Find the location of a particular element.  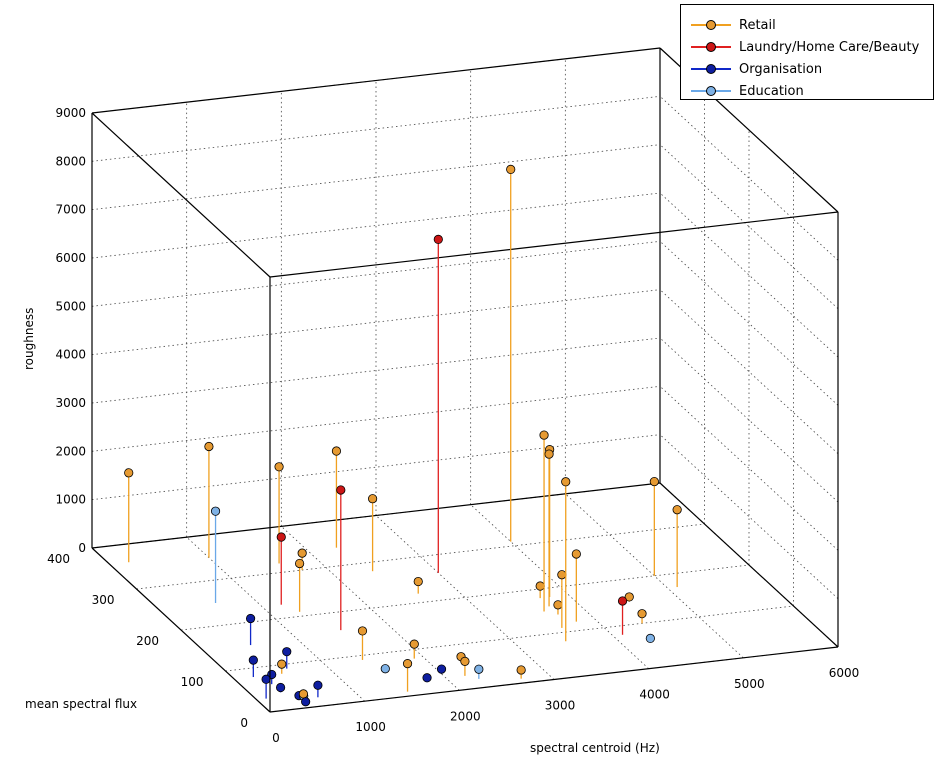

z-tick-label: 0 is located at coordinates (82, 548).